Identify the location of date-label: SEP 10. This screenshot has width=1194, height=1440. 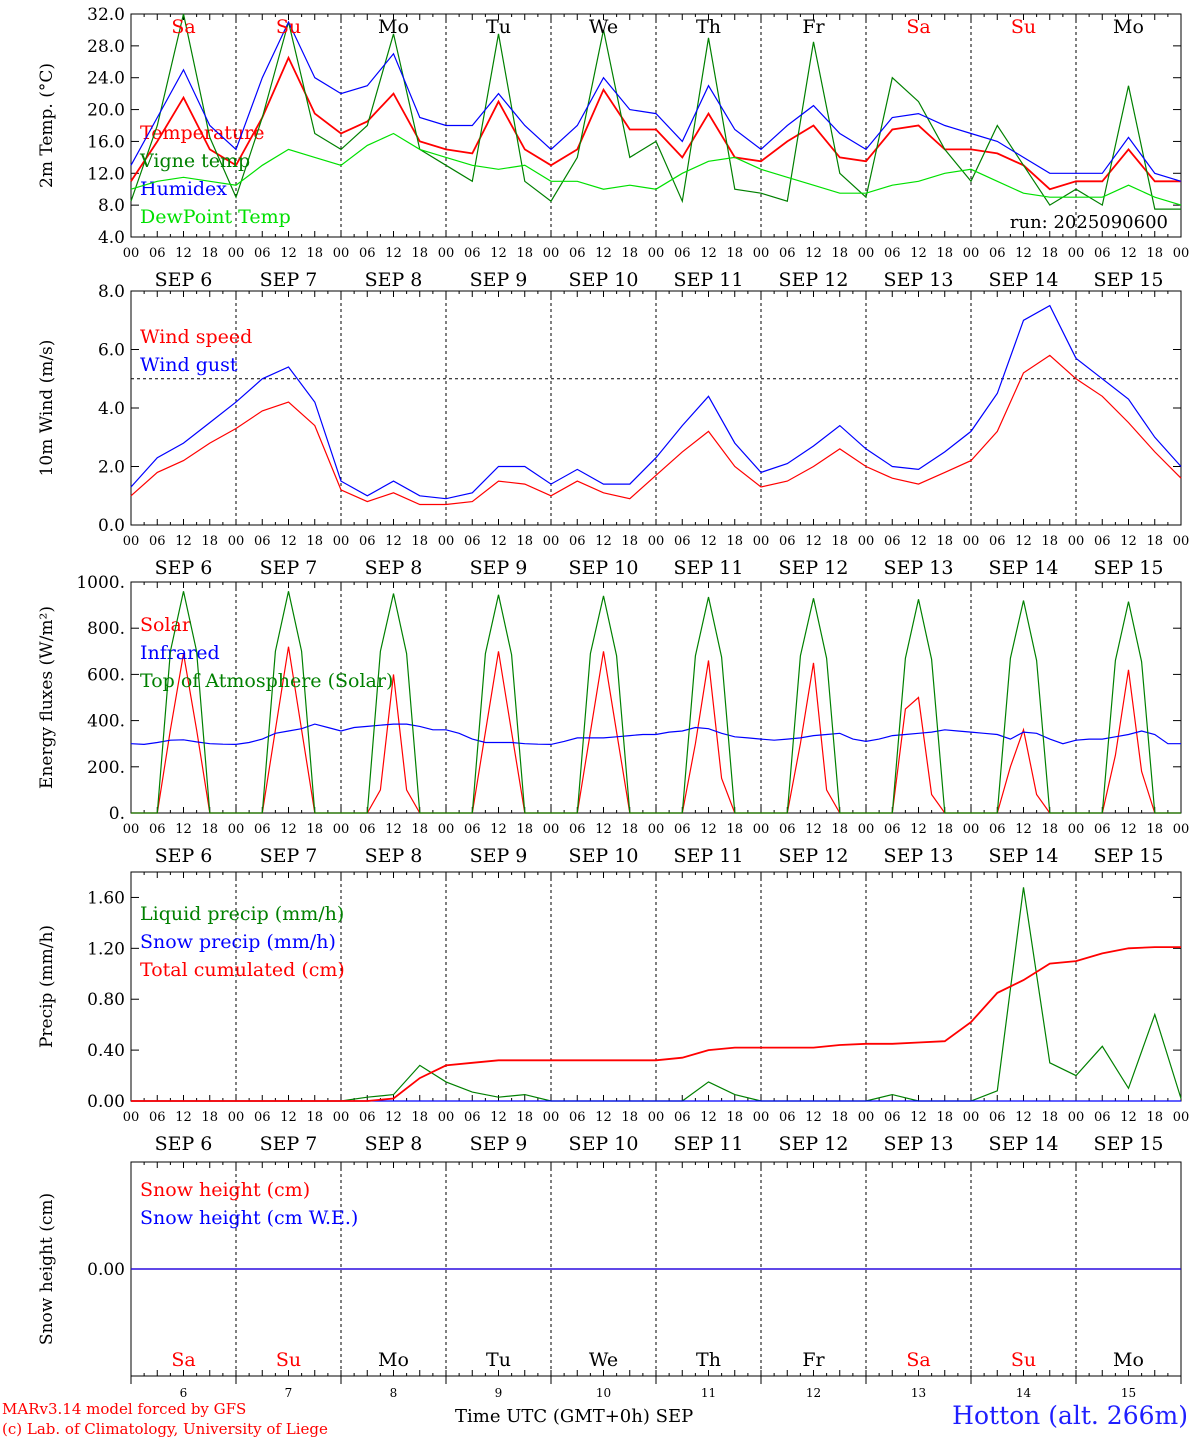
(604, 1144).